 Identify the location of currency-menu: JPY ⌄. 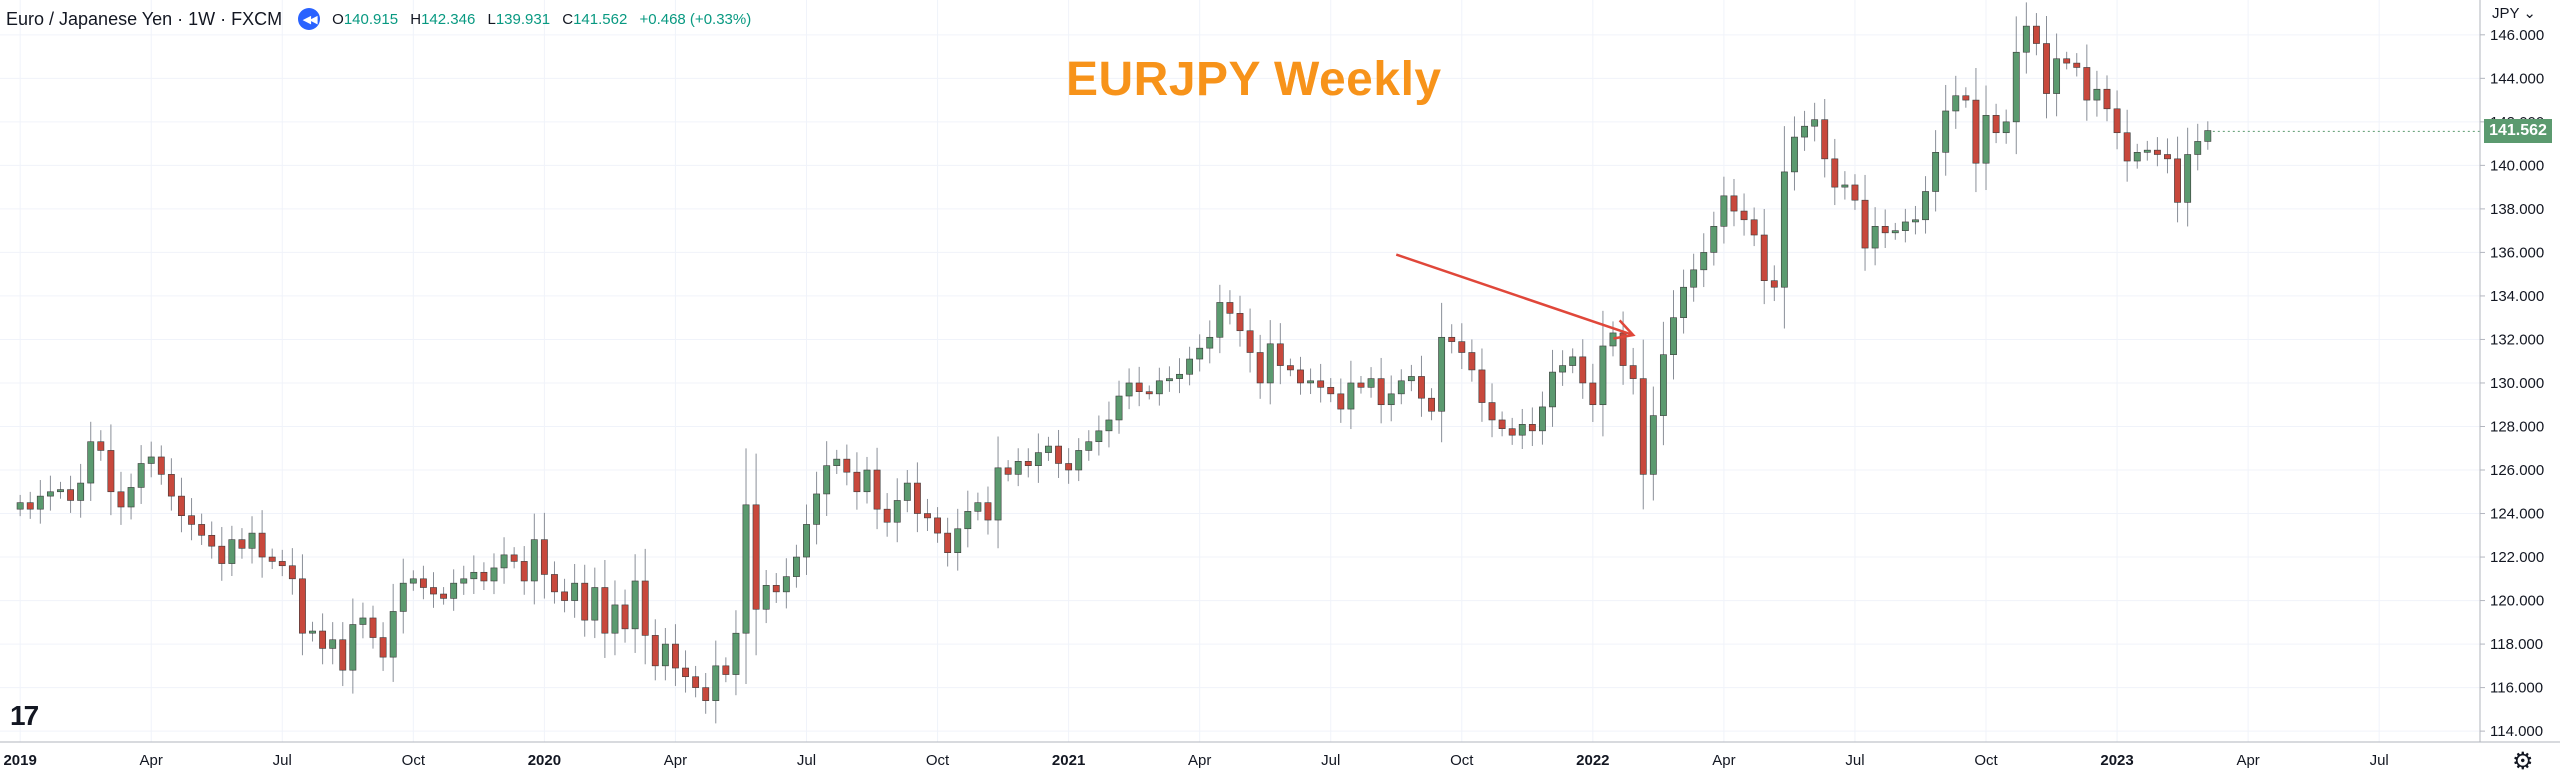
(2514, 13).